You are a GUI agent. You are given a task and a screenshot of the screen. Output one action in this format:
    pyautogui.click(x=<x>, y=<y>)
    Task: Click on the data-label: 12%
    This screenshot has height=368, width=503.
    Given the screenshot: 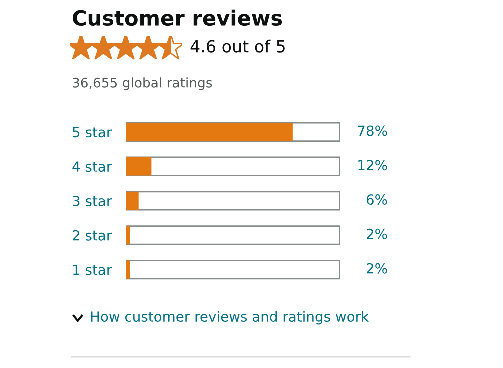 What is the action you would take?
    pyautogui.click(x=373, y=165)
    